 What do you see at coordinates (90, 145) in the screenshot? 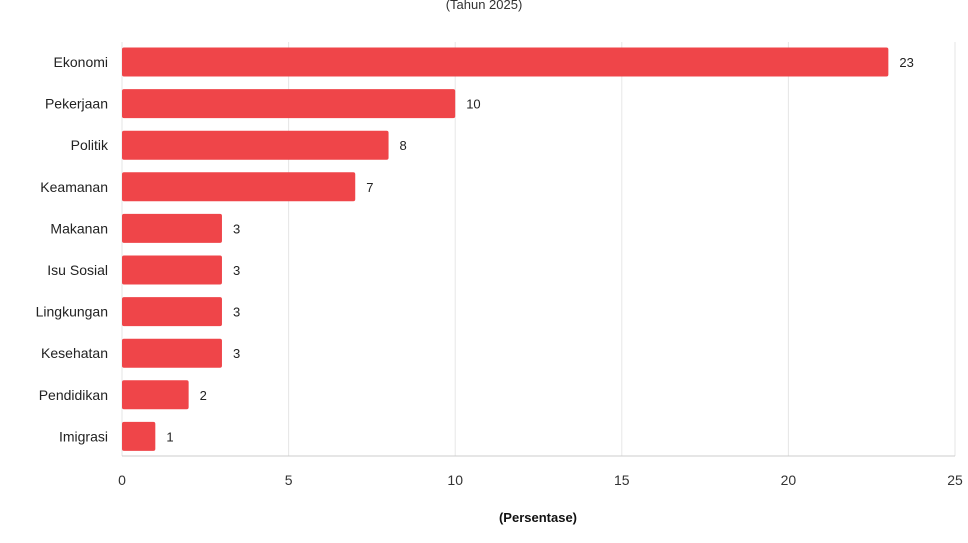
I see `category-label: Politik` at bounding box center [90, 145].